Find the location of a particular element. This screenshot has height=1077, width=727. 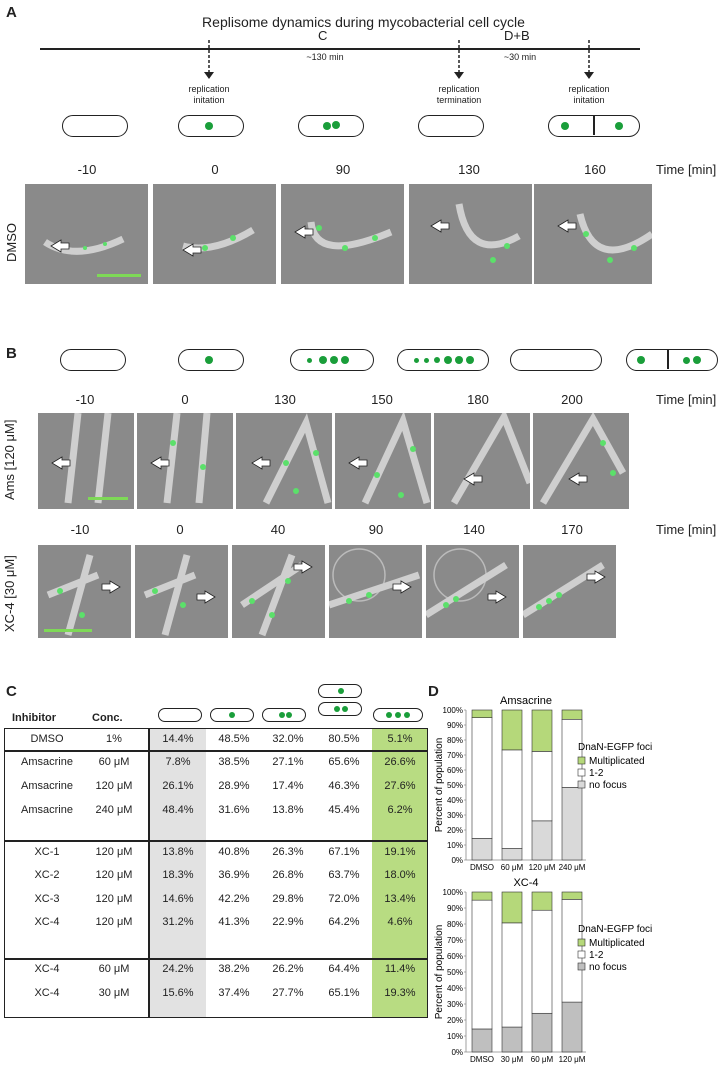

y-tick-label: 70% is located at coordinates (455, 940).